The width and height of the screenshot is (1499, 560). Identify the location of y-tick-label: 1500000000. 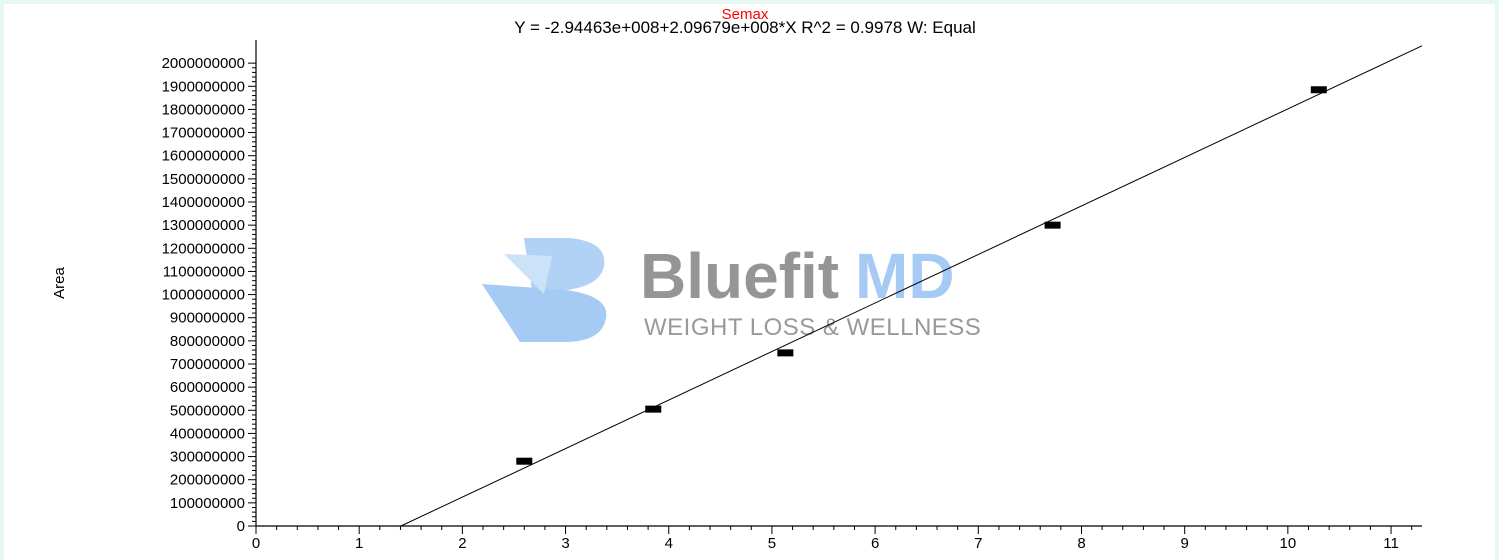
(203, 179).